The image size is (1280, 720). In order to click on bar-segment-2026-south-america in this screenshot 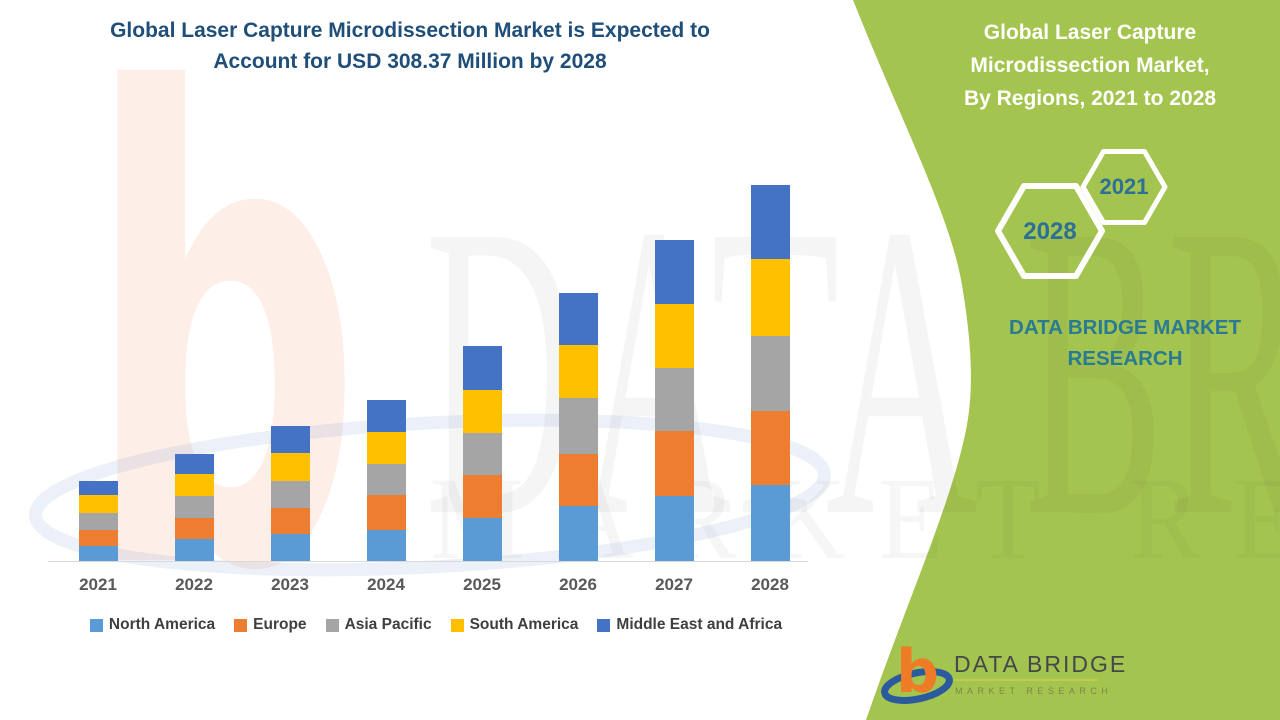, I will do `click(578, 371)`.